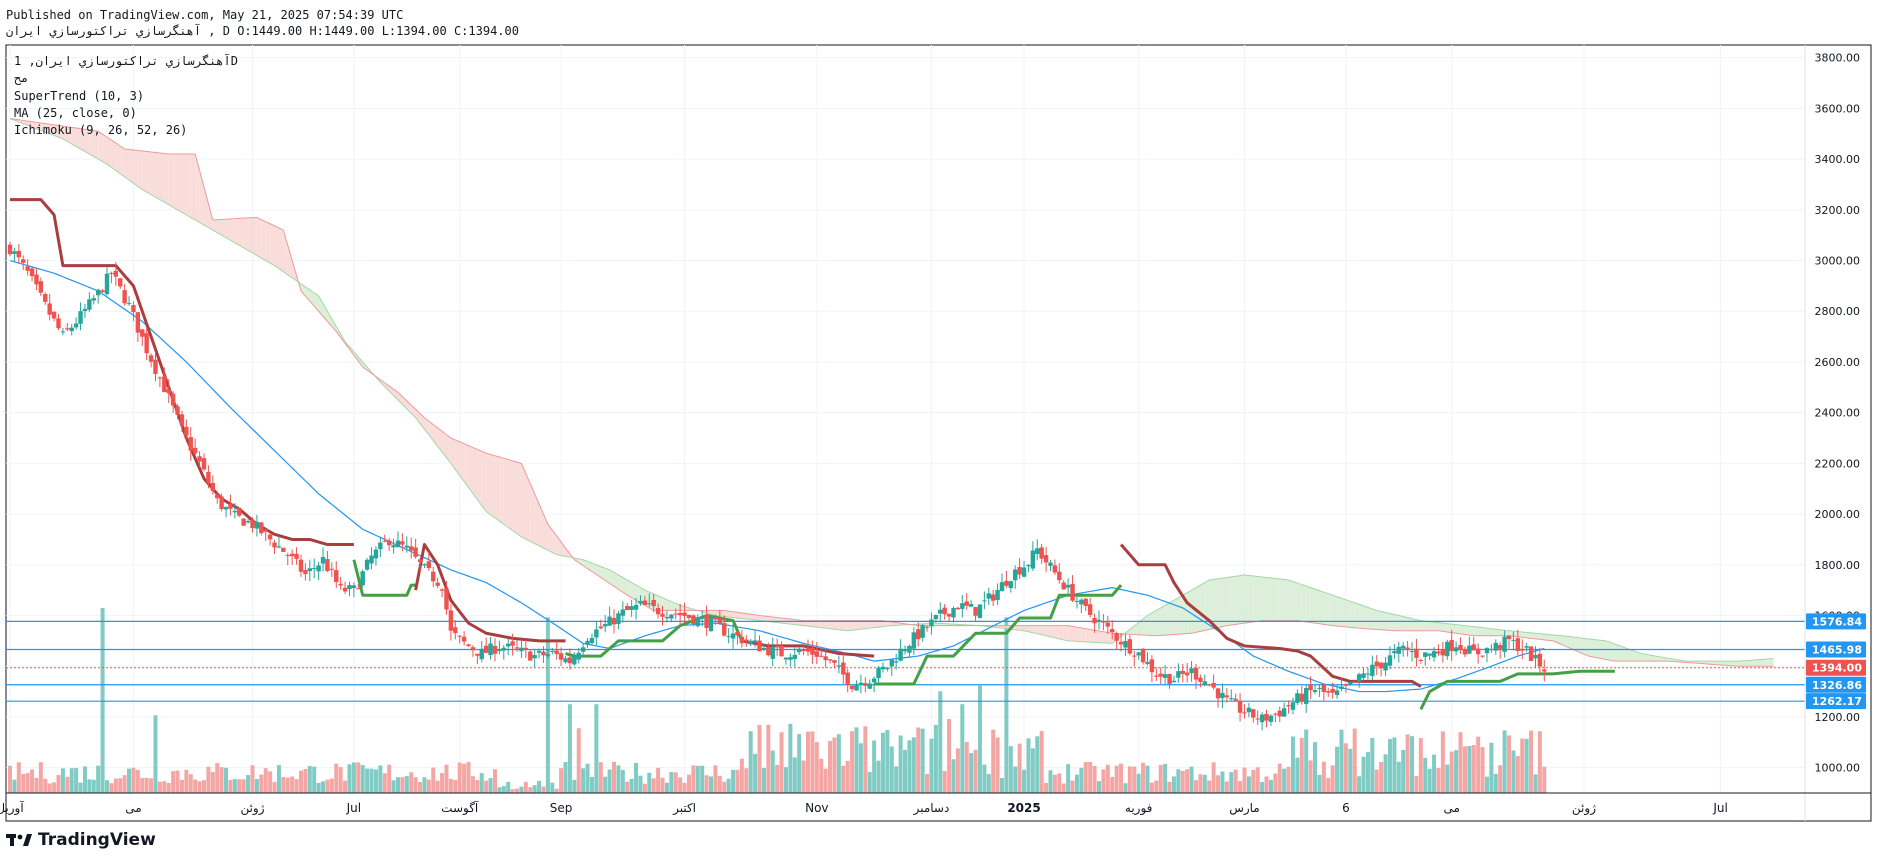  I want to click on tradingview-brand: TradingView, so click(81, 840).